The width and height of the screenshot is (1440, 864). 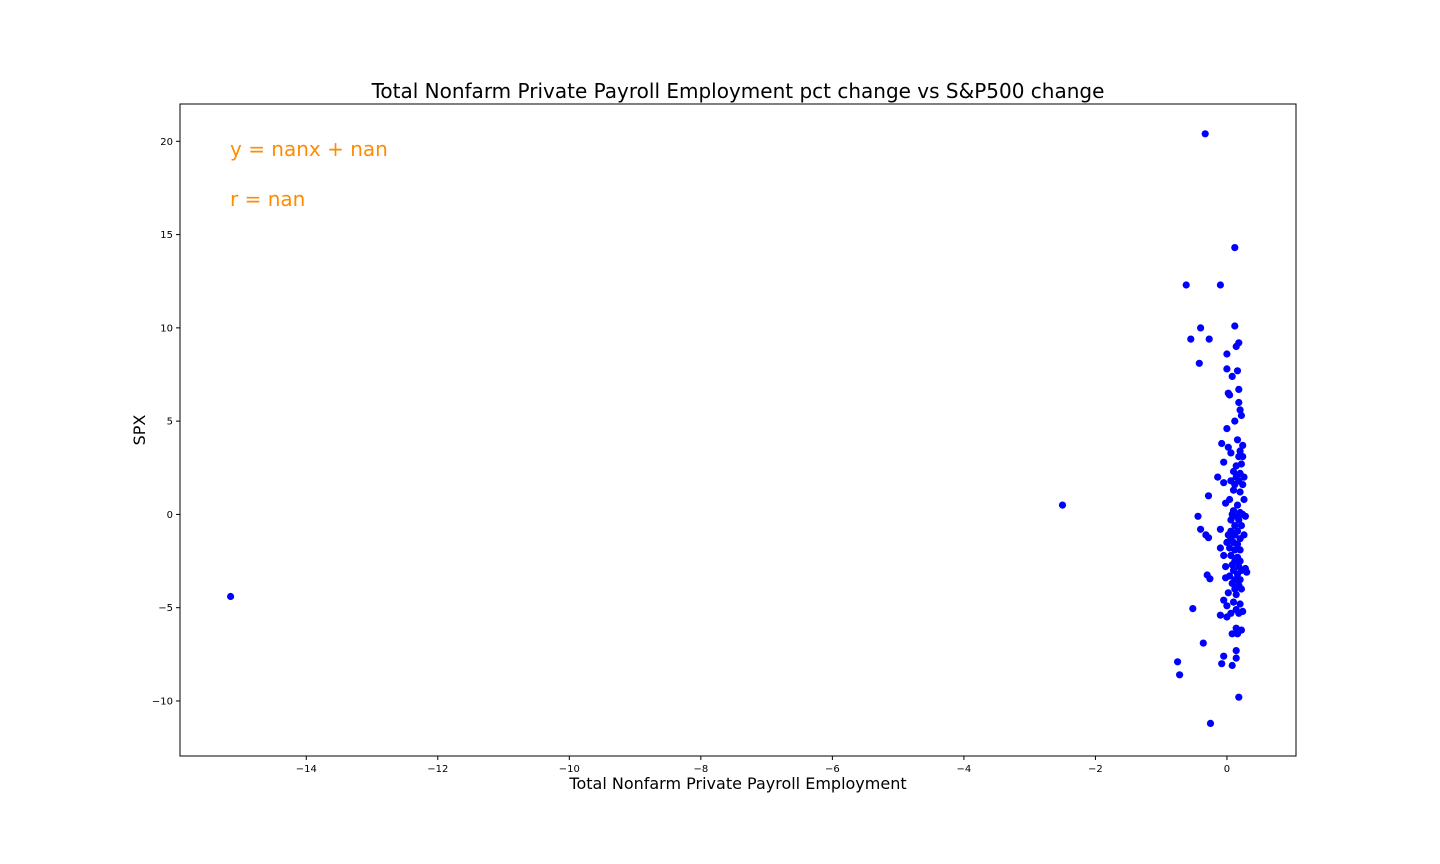 What do you see at coordinates (170, 422) in the screenshot?
I see `y-tick-label: 5` at bounding box center [170, 422].